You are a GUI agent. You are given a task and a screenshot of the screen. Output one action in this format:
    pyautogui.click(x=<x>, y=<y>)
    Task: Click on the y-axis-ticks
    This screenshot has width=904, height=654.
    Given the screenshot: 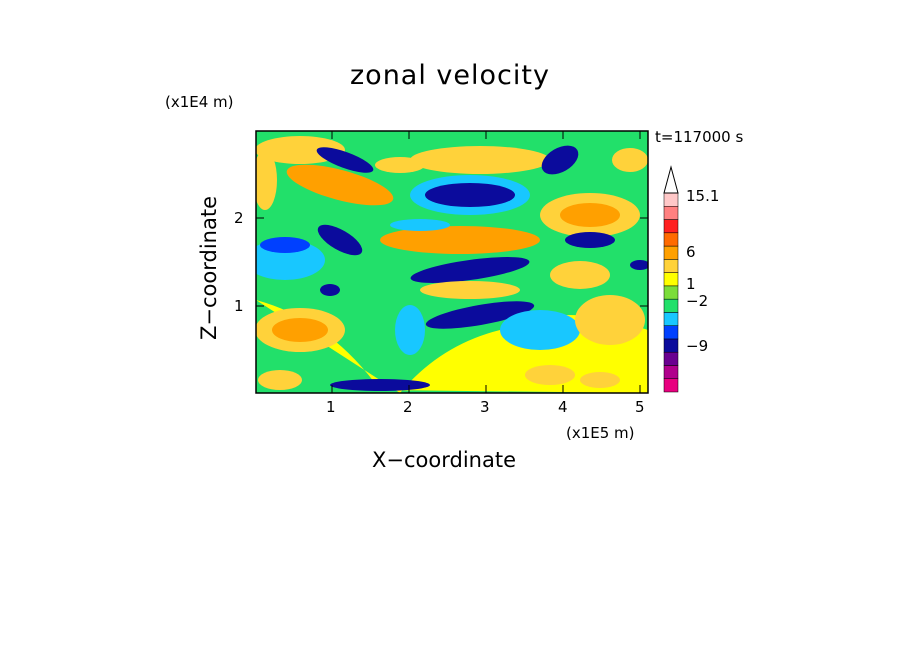 What is the action you would take?
    pyautogui.click(x=452, y=262)
    